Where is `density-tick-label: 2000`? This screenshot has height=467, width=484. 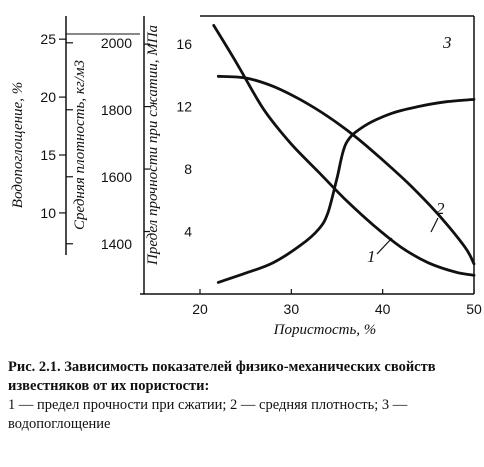 density-tick-label: 2000 is located at coordinates (116, 43).